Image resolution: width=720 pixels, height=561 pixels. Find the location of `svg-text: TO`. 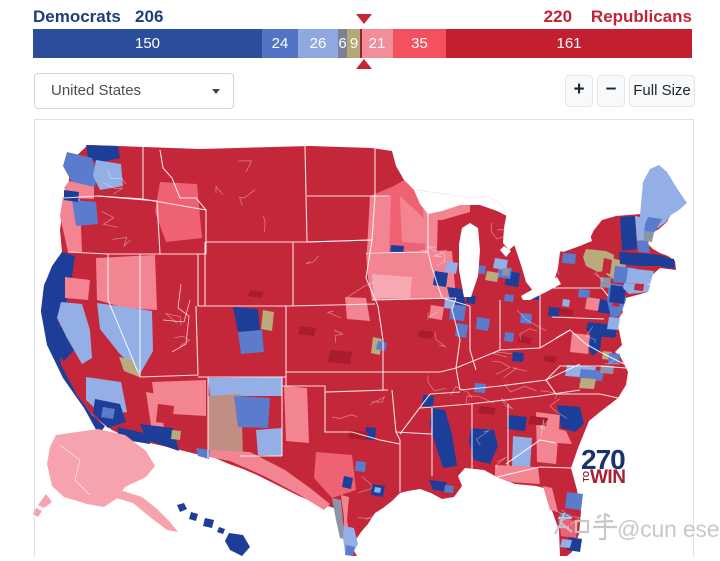

svg-text: TO is located at coordinates (586, 476).